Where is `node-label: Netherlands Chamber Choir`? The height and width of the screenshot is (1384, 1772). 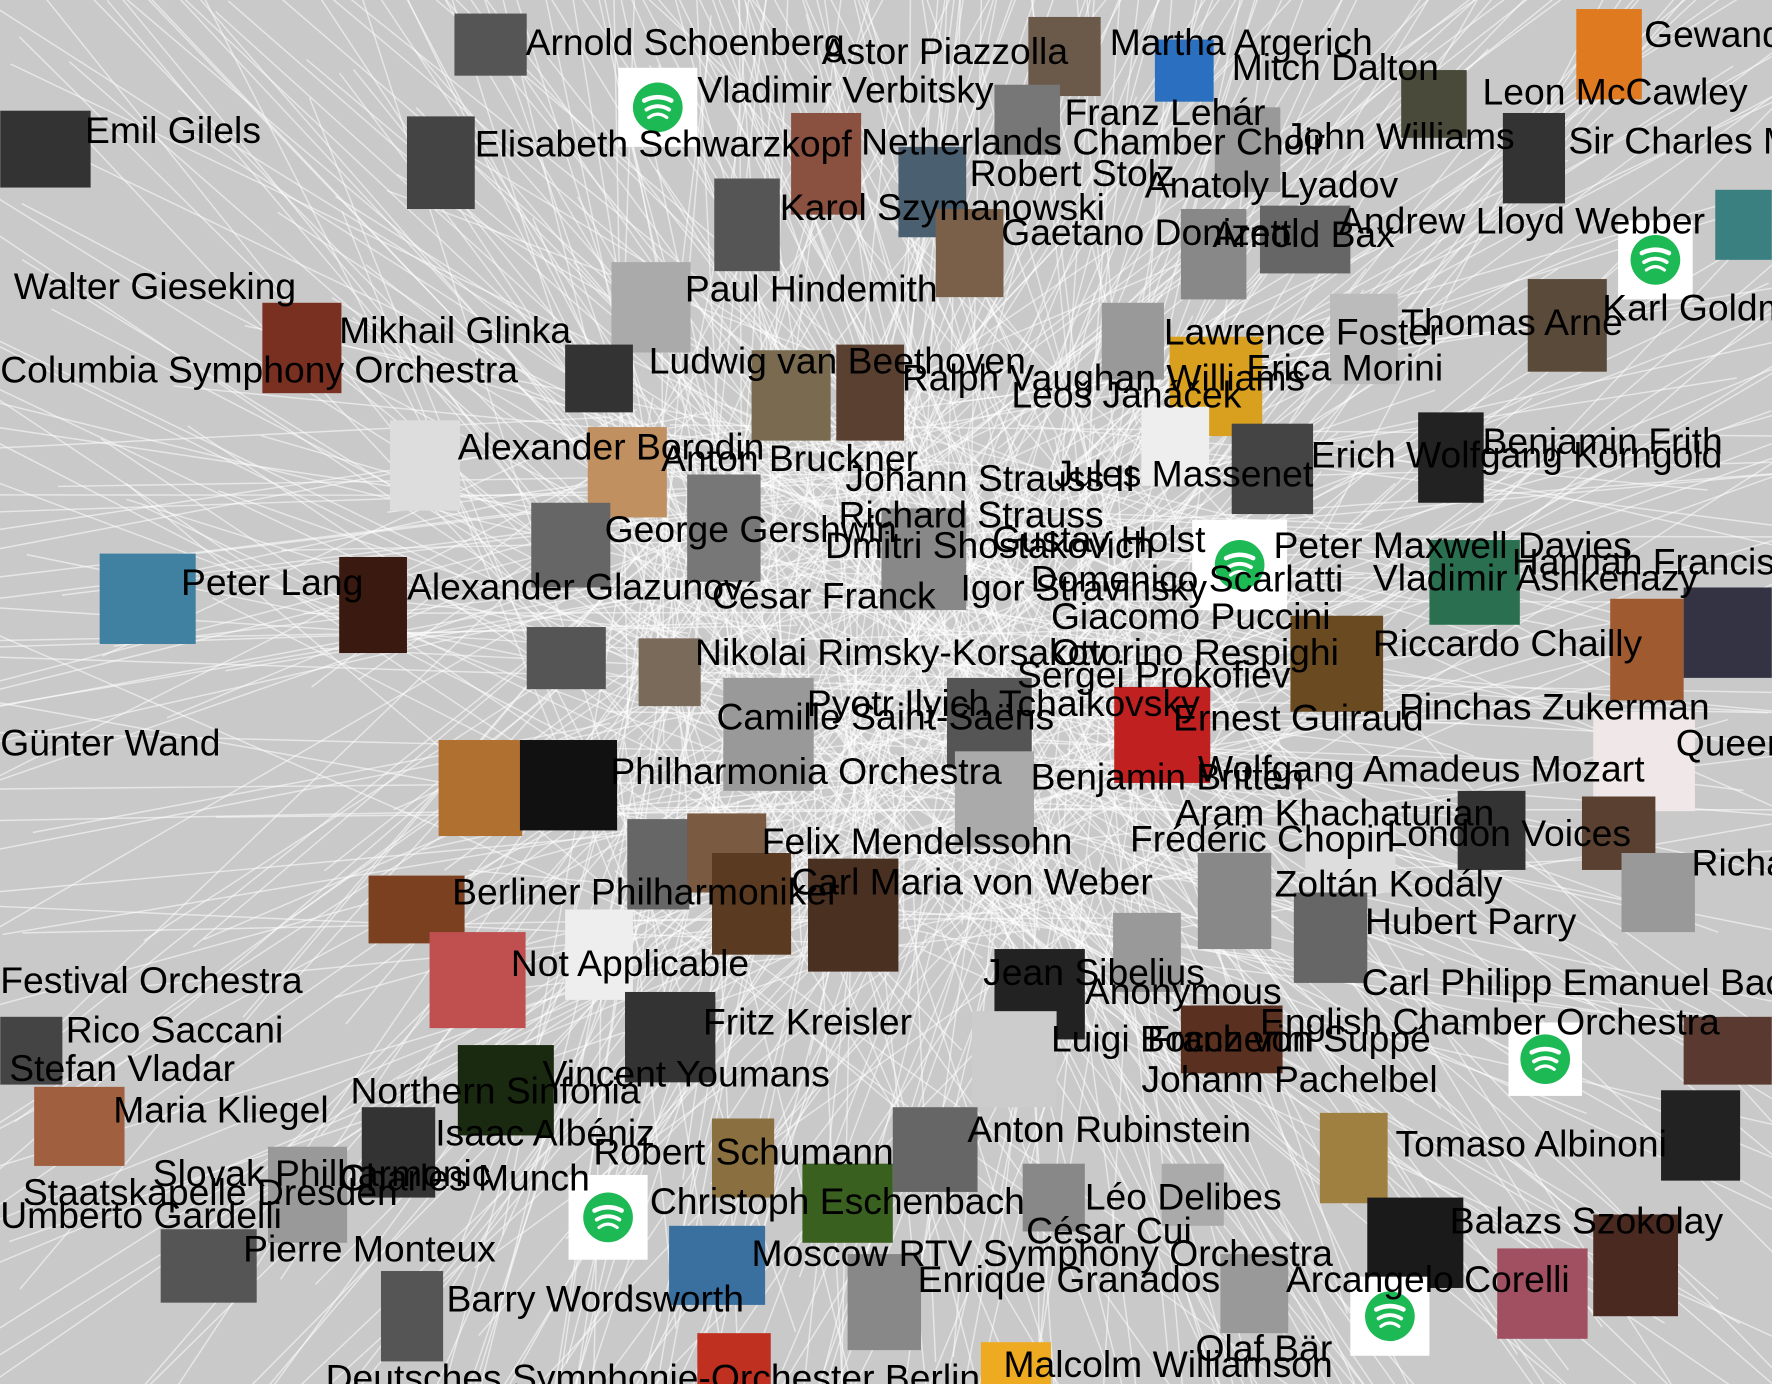
node-label: Netherlands Chamber Choir is located at coordinates (1093, 141).